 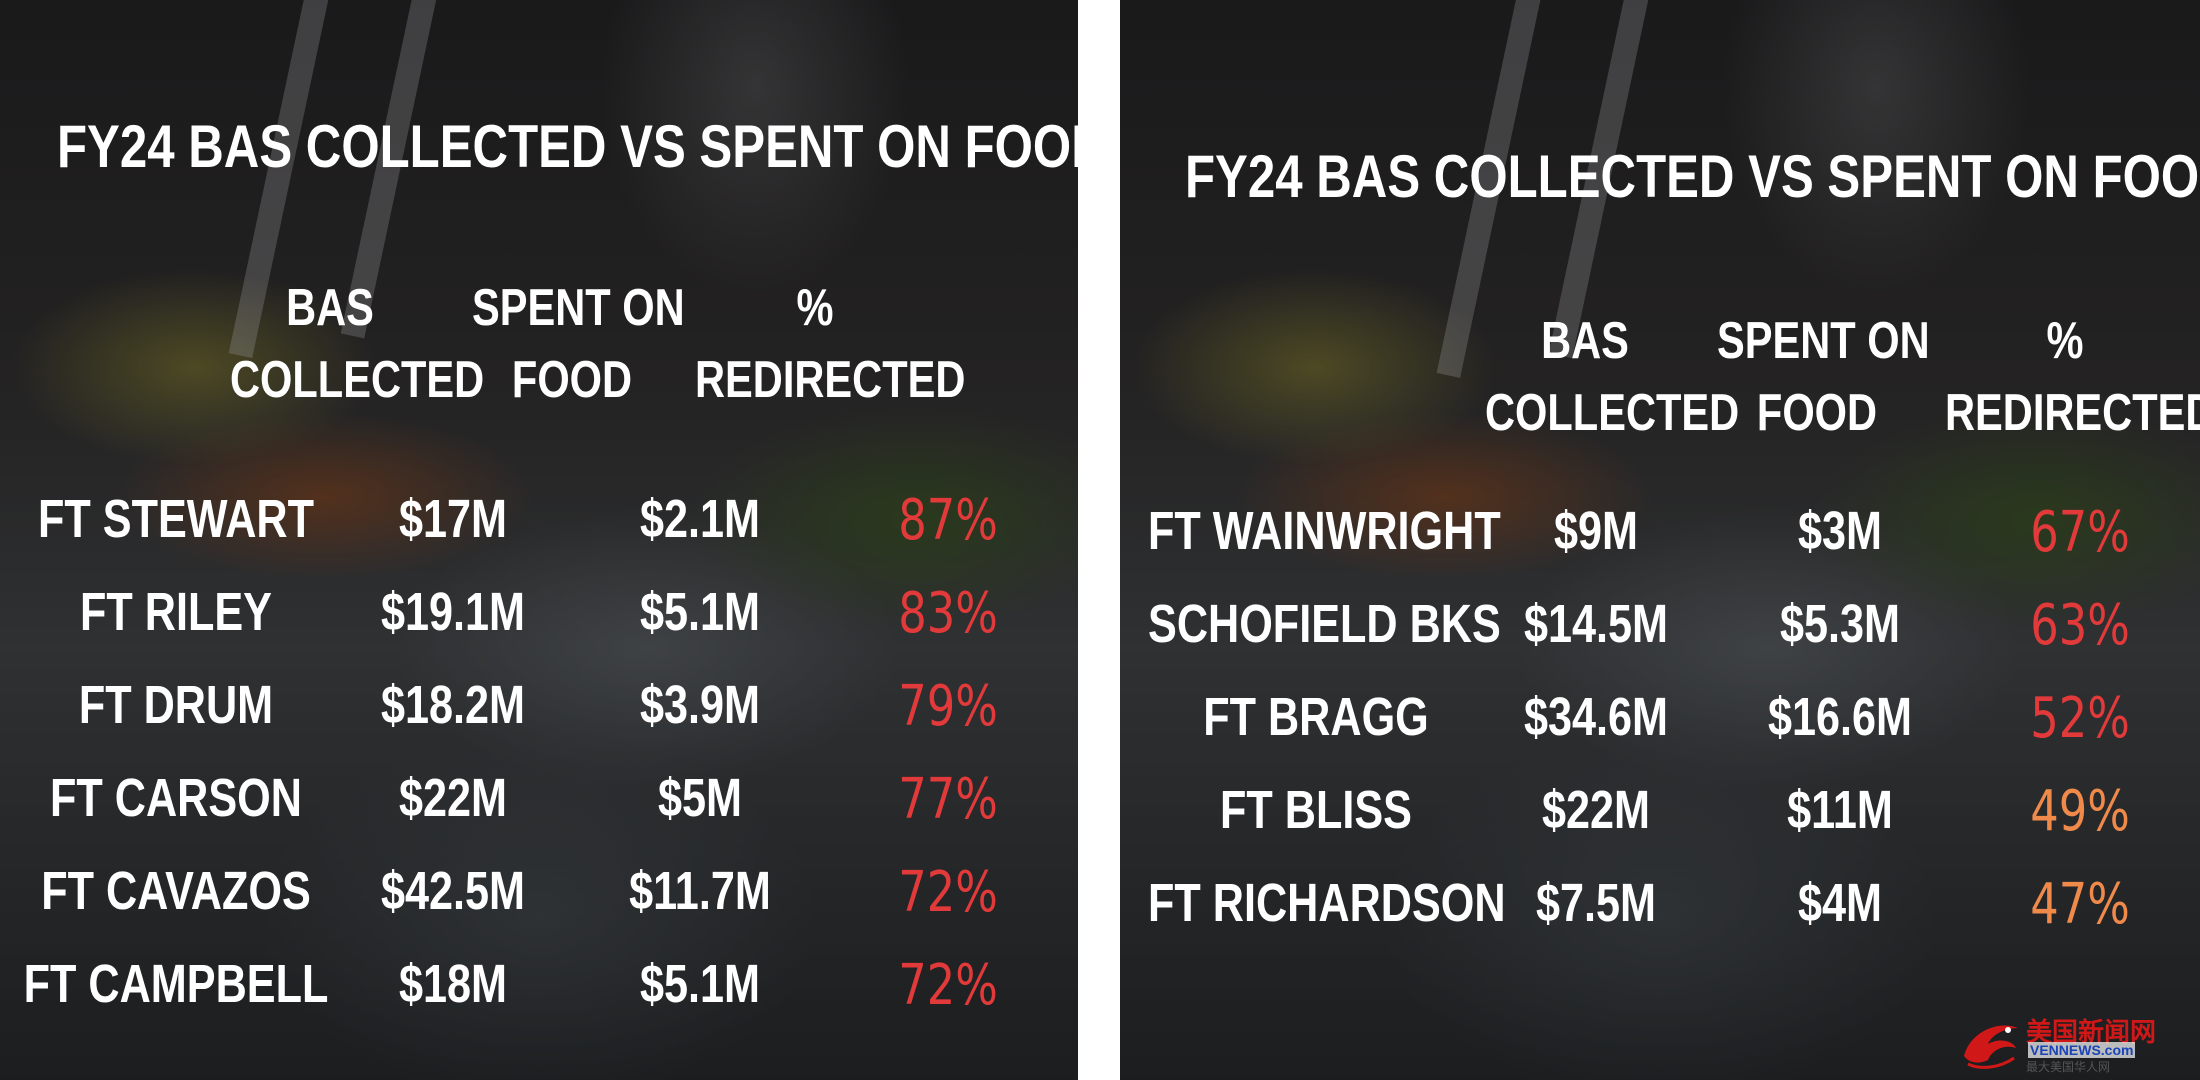 I want to click on row-bas-collected: $9M, so click(x=1596, y=531).